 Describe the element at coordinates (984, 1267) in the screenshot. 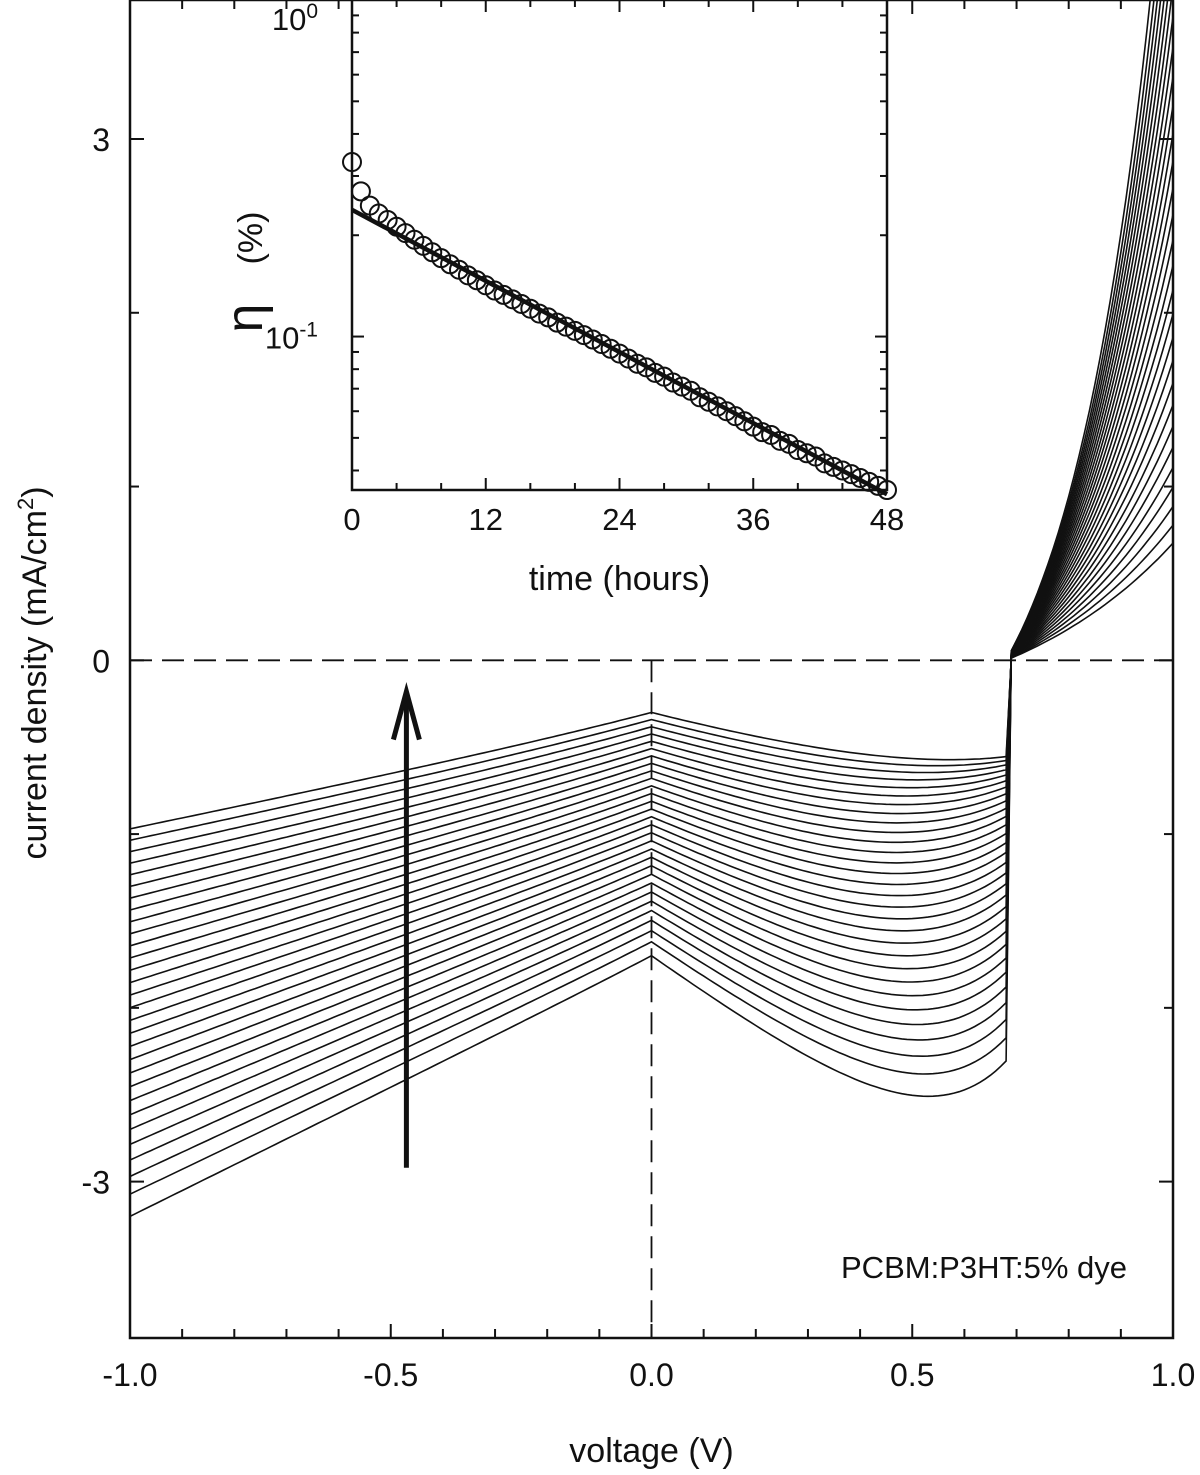

I see `sample-annotation: PCBM:P3HT:5% dye` at that location.